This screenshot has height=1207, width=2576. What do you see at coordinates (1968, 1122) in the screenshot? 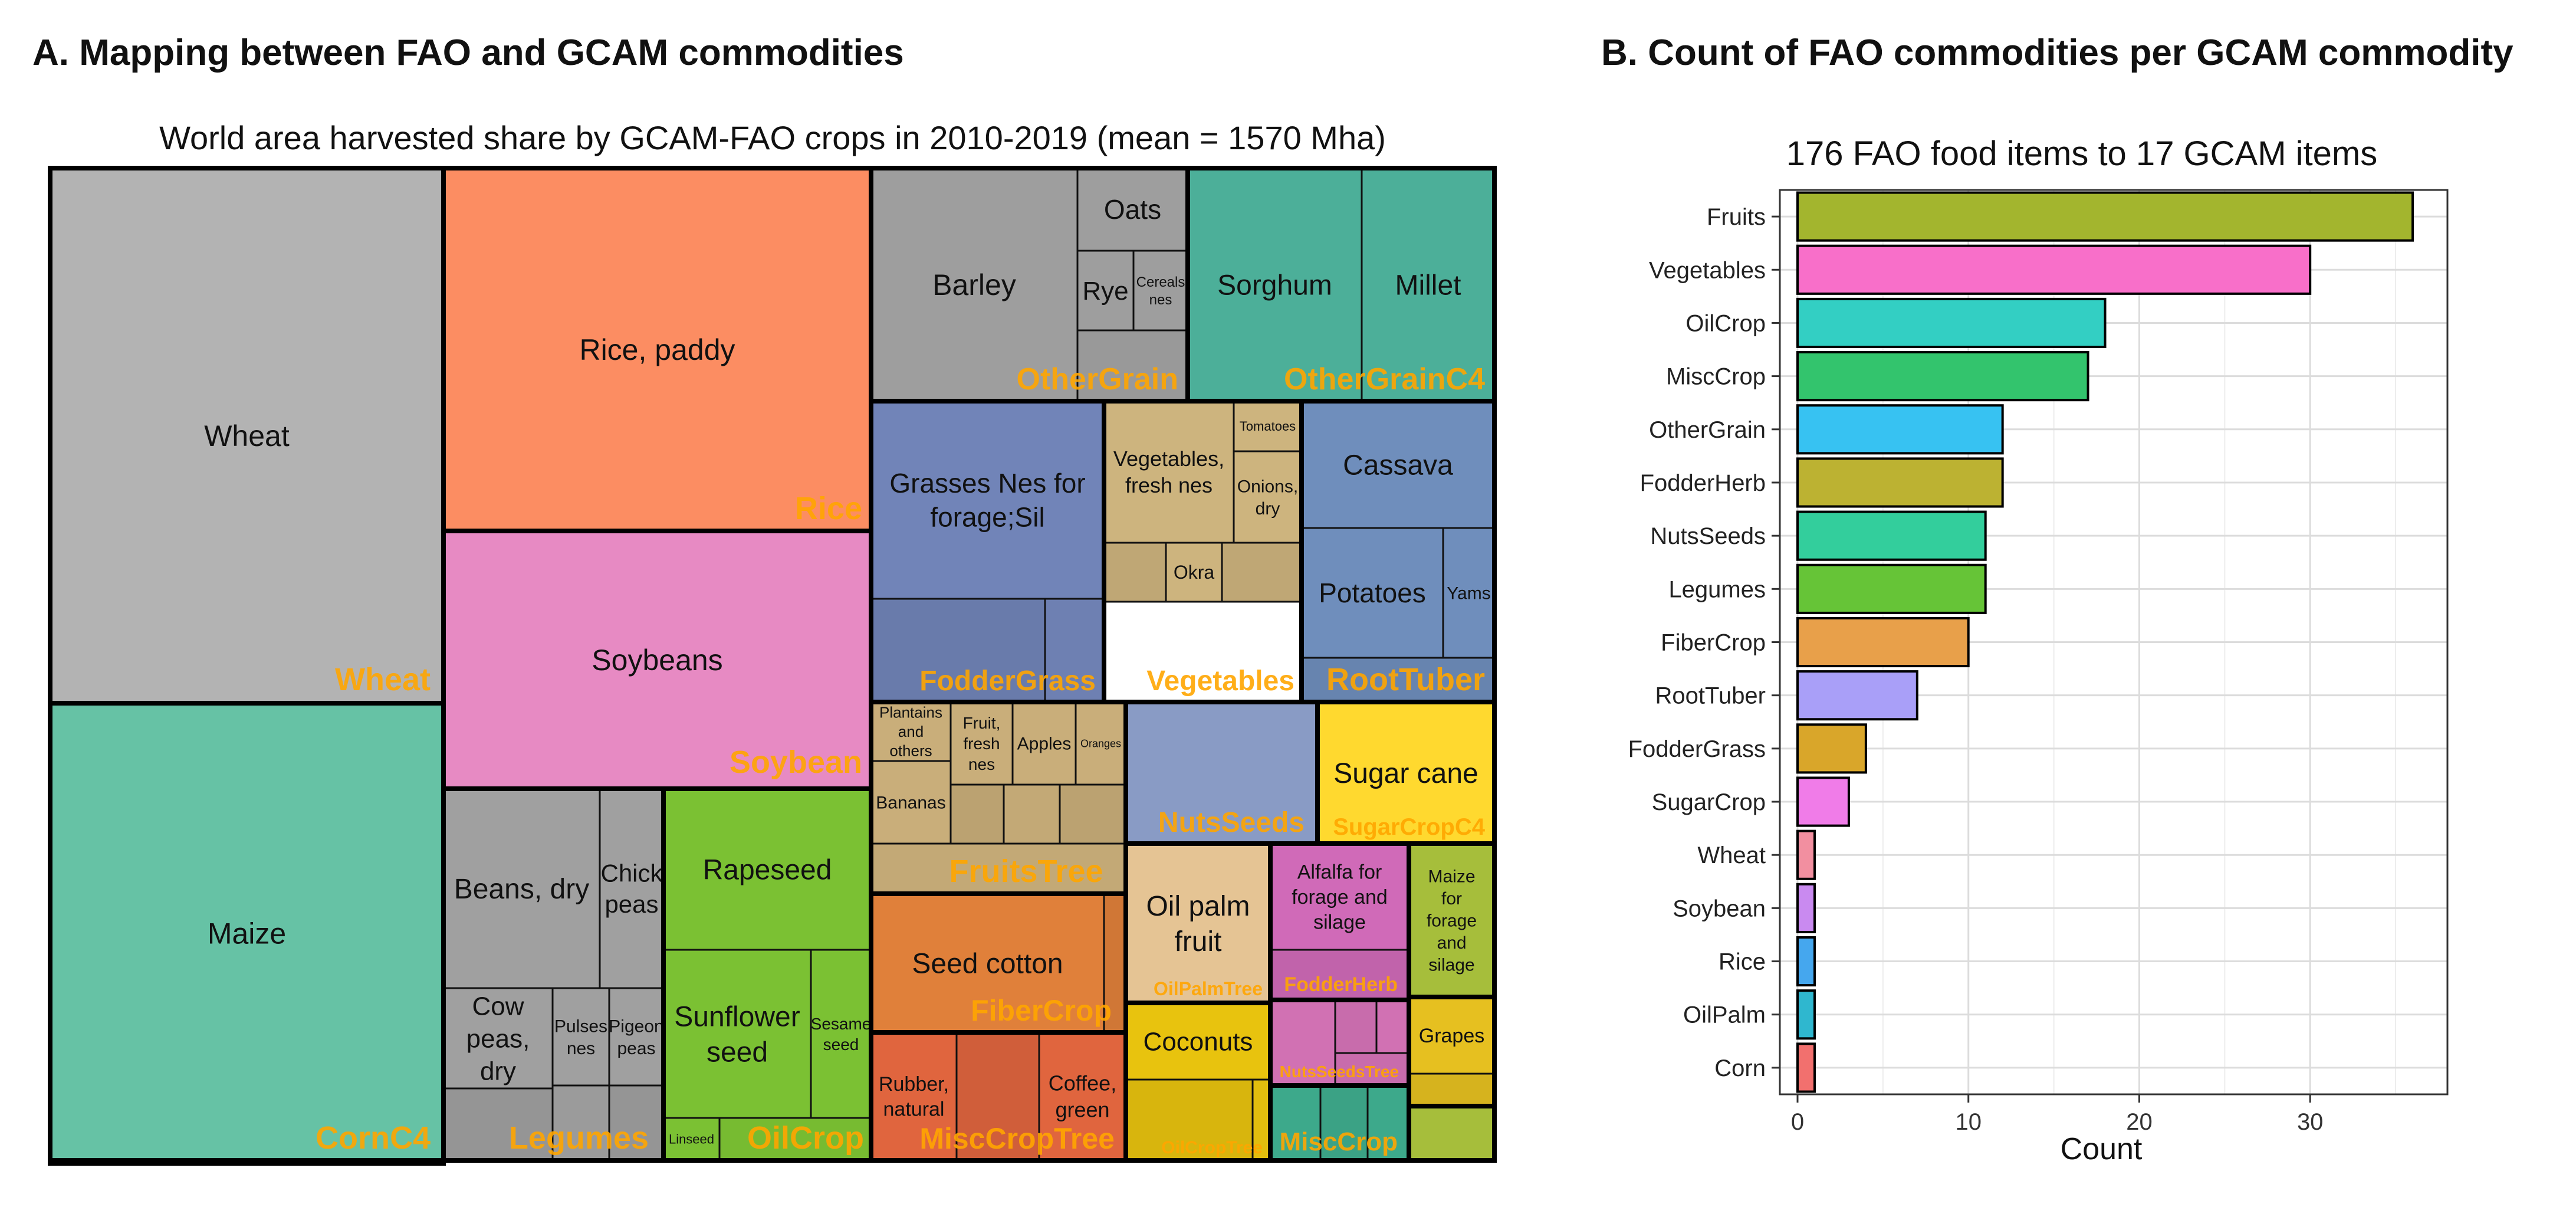
I see `x-tick-label: 10` at bounding box center [1968, 1122].